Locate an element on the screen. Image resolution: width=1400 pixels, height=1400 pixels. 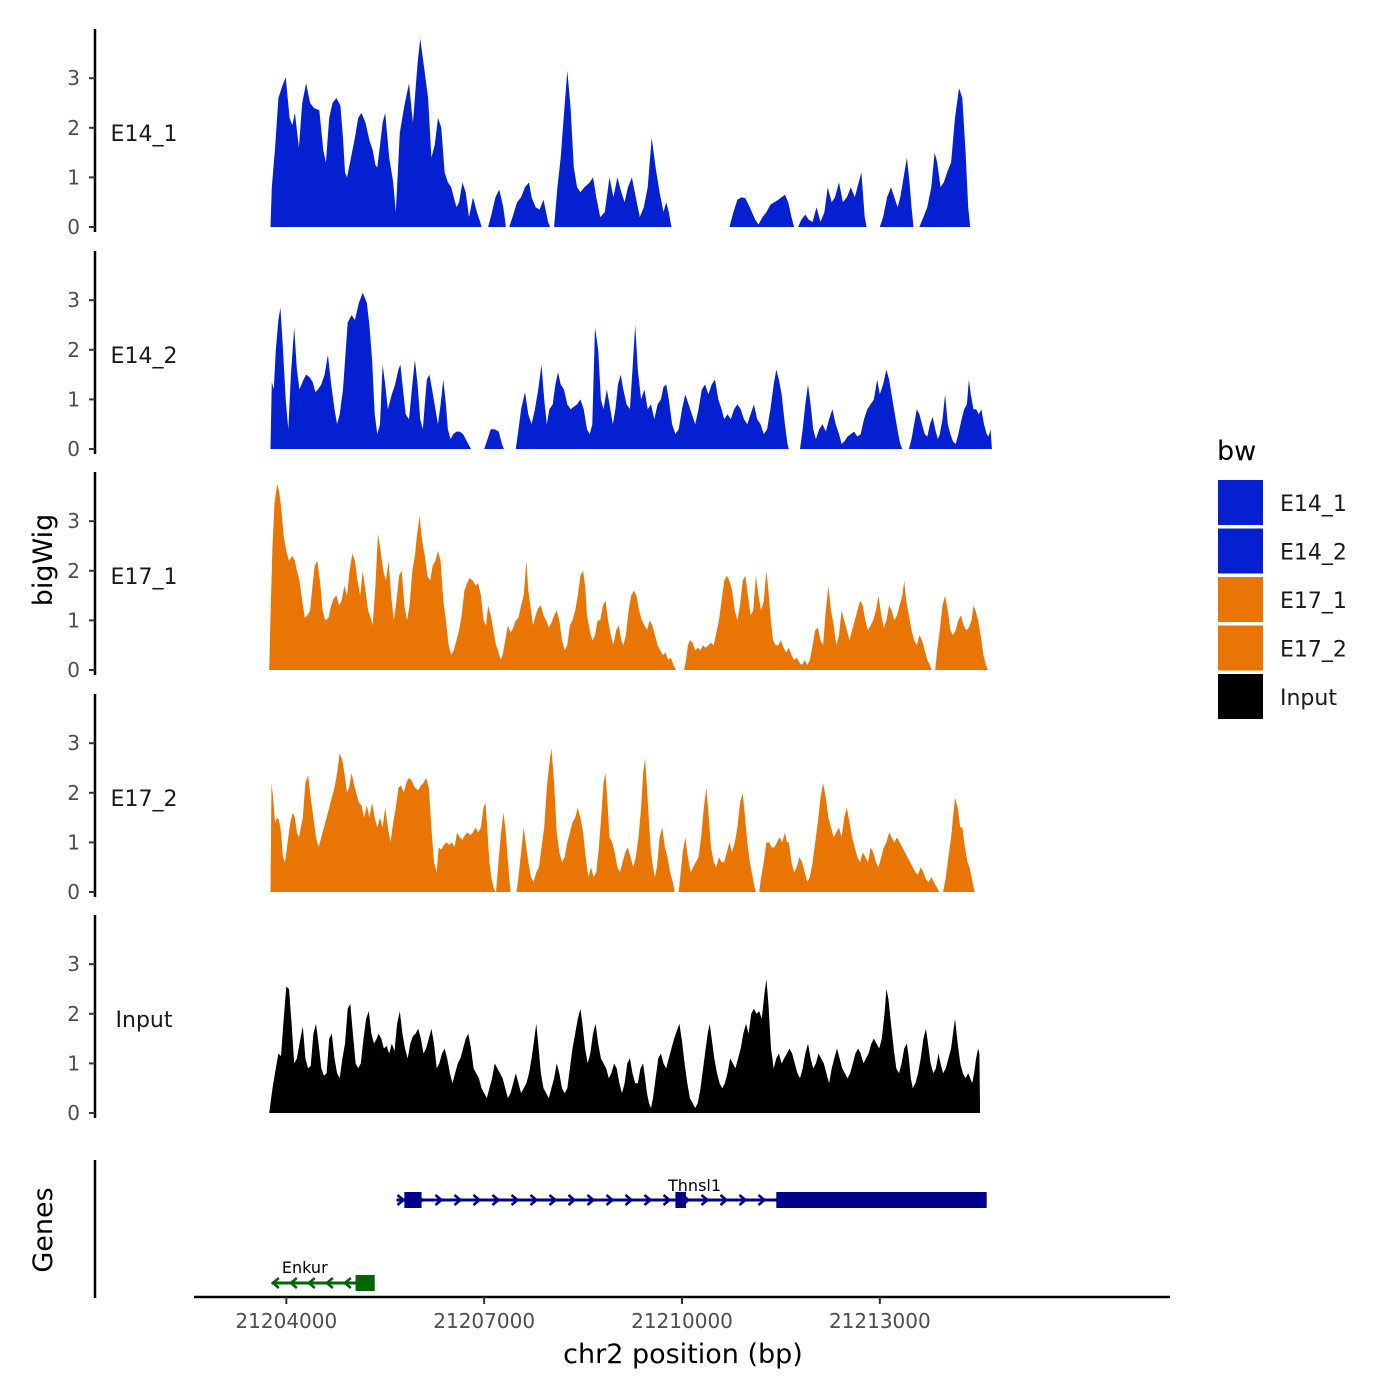
x-axis-title: chr2 position (bp) is located at coordinates (683, 1354).